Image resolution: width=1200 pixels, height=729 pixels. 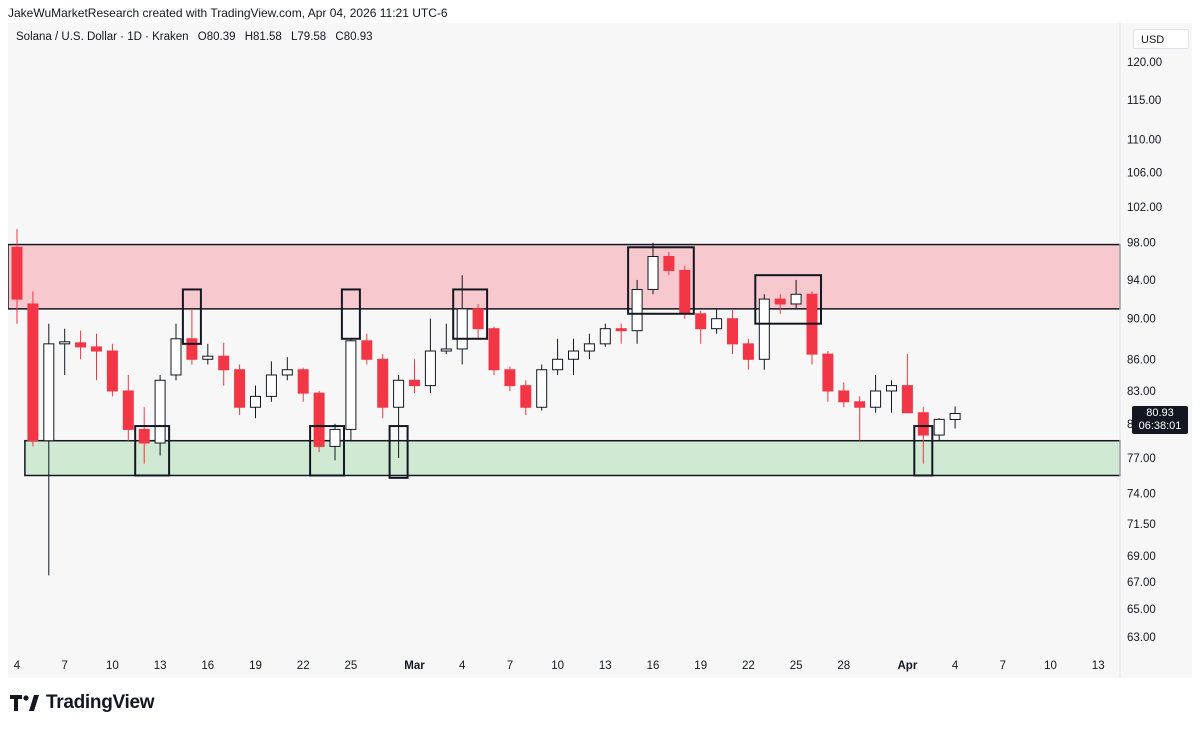 I want to click on price-tick-label: 71.50, so click(x=1141, y=525).